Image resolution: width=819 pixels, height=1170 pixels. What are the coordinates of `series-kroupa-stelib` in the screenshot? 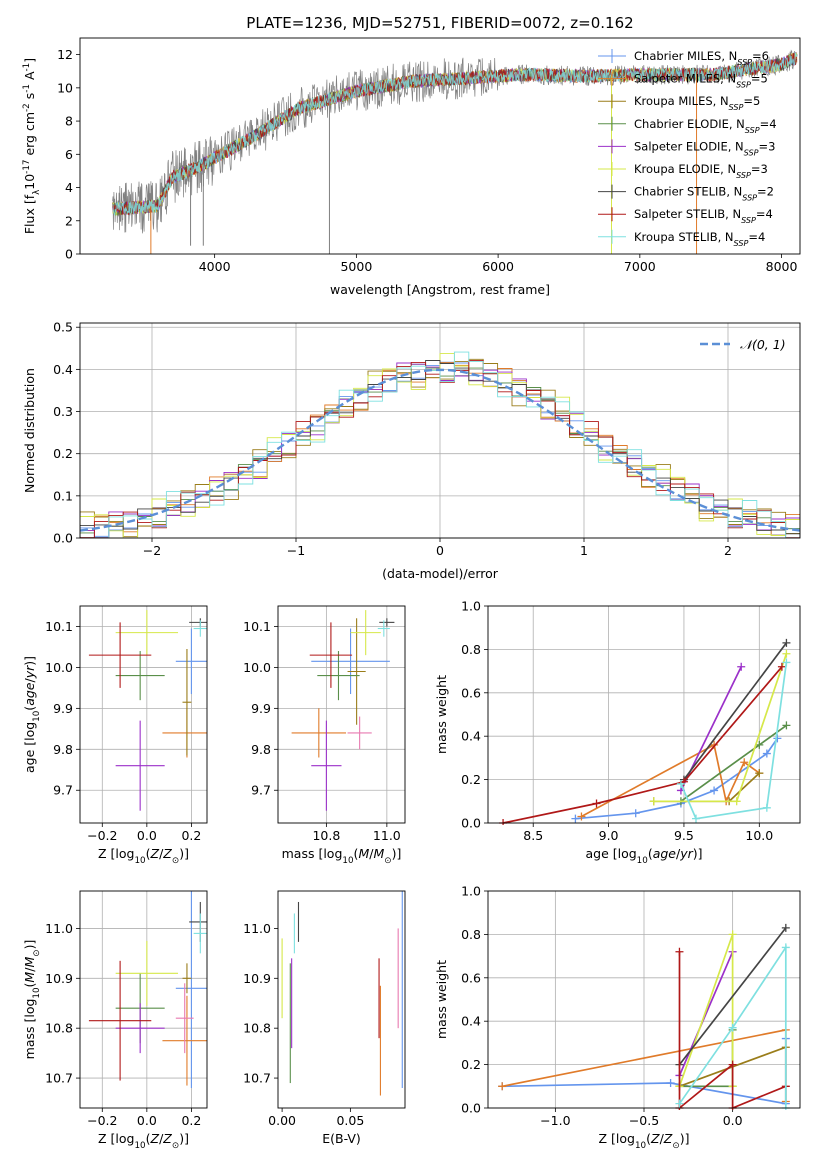 It's located at (733, 740).